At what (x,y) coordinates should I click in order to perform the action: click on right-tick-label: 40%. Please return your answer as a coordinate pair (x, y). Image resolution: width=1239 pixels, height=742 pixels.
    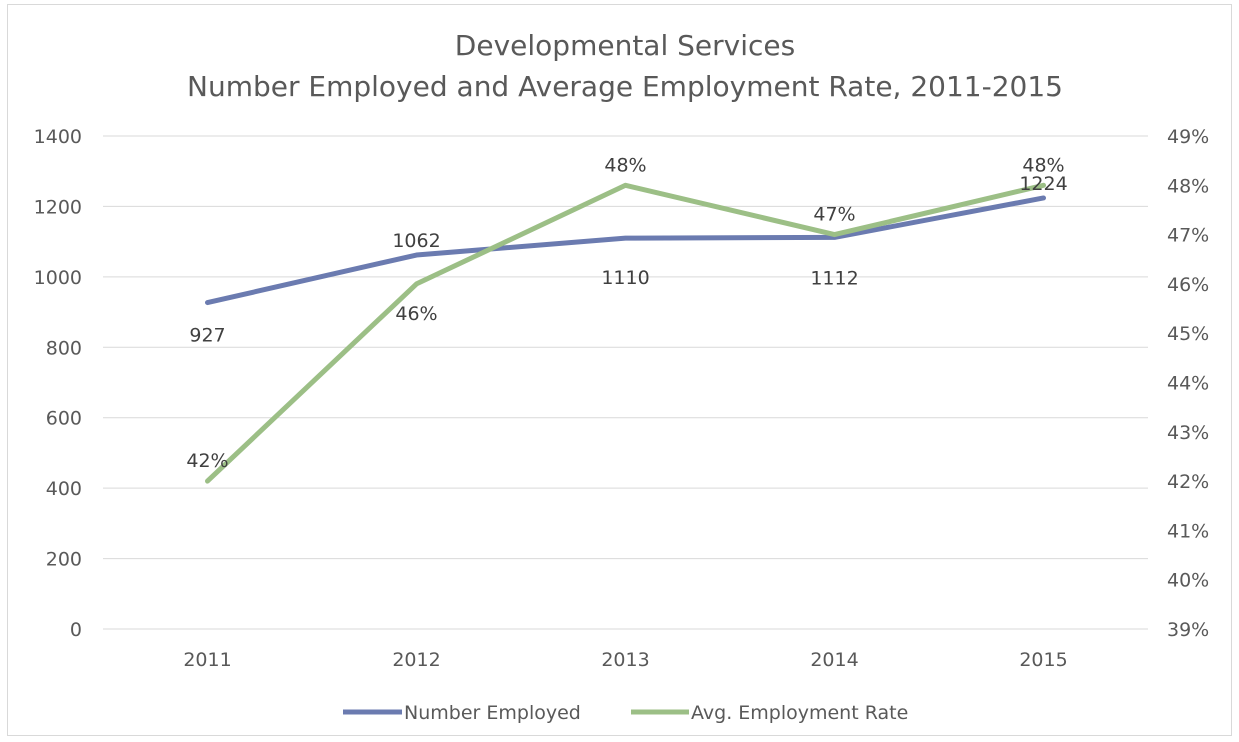
    Looking at the image, I should click on (1188, 581).